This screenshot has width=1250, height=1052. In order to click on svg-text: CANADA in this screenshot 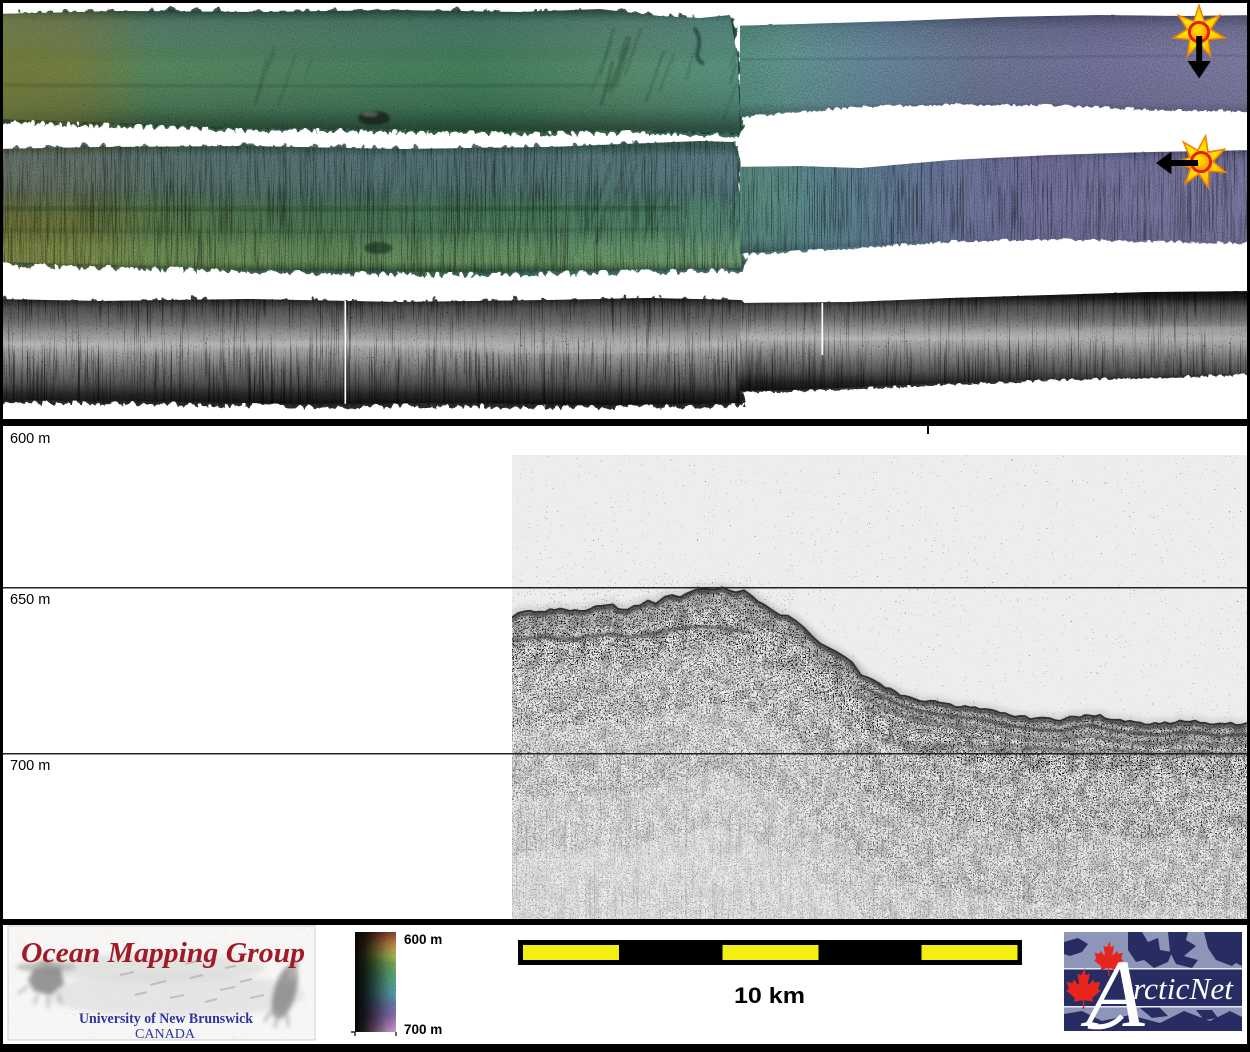, I will do `click(165, 1034)`.